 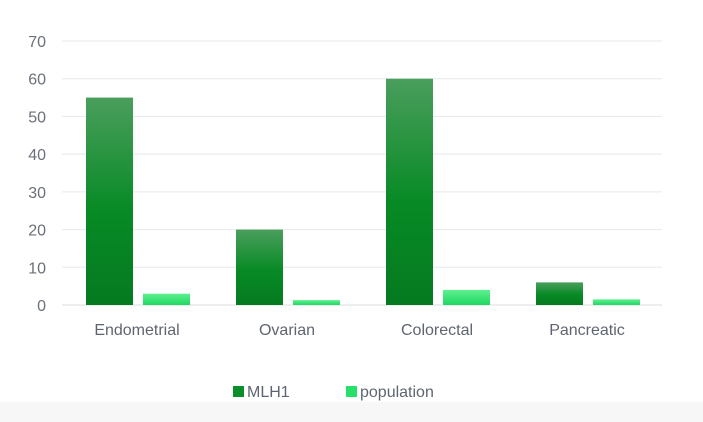 I want to click on x-axis-categories: Endometrial Ovarian Colorectal Pancreatic, so click(x=359, y=330).